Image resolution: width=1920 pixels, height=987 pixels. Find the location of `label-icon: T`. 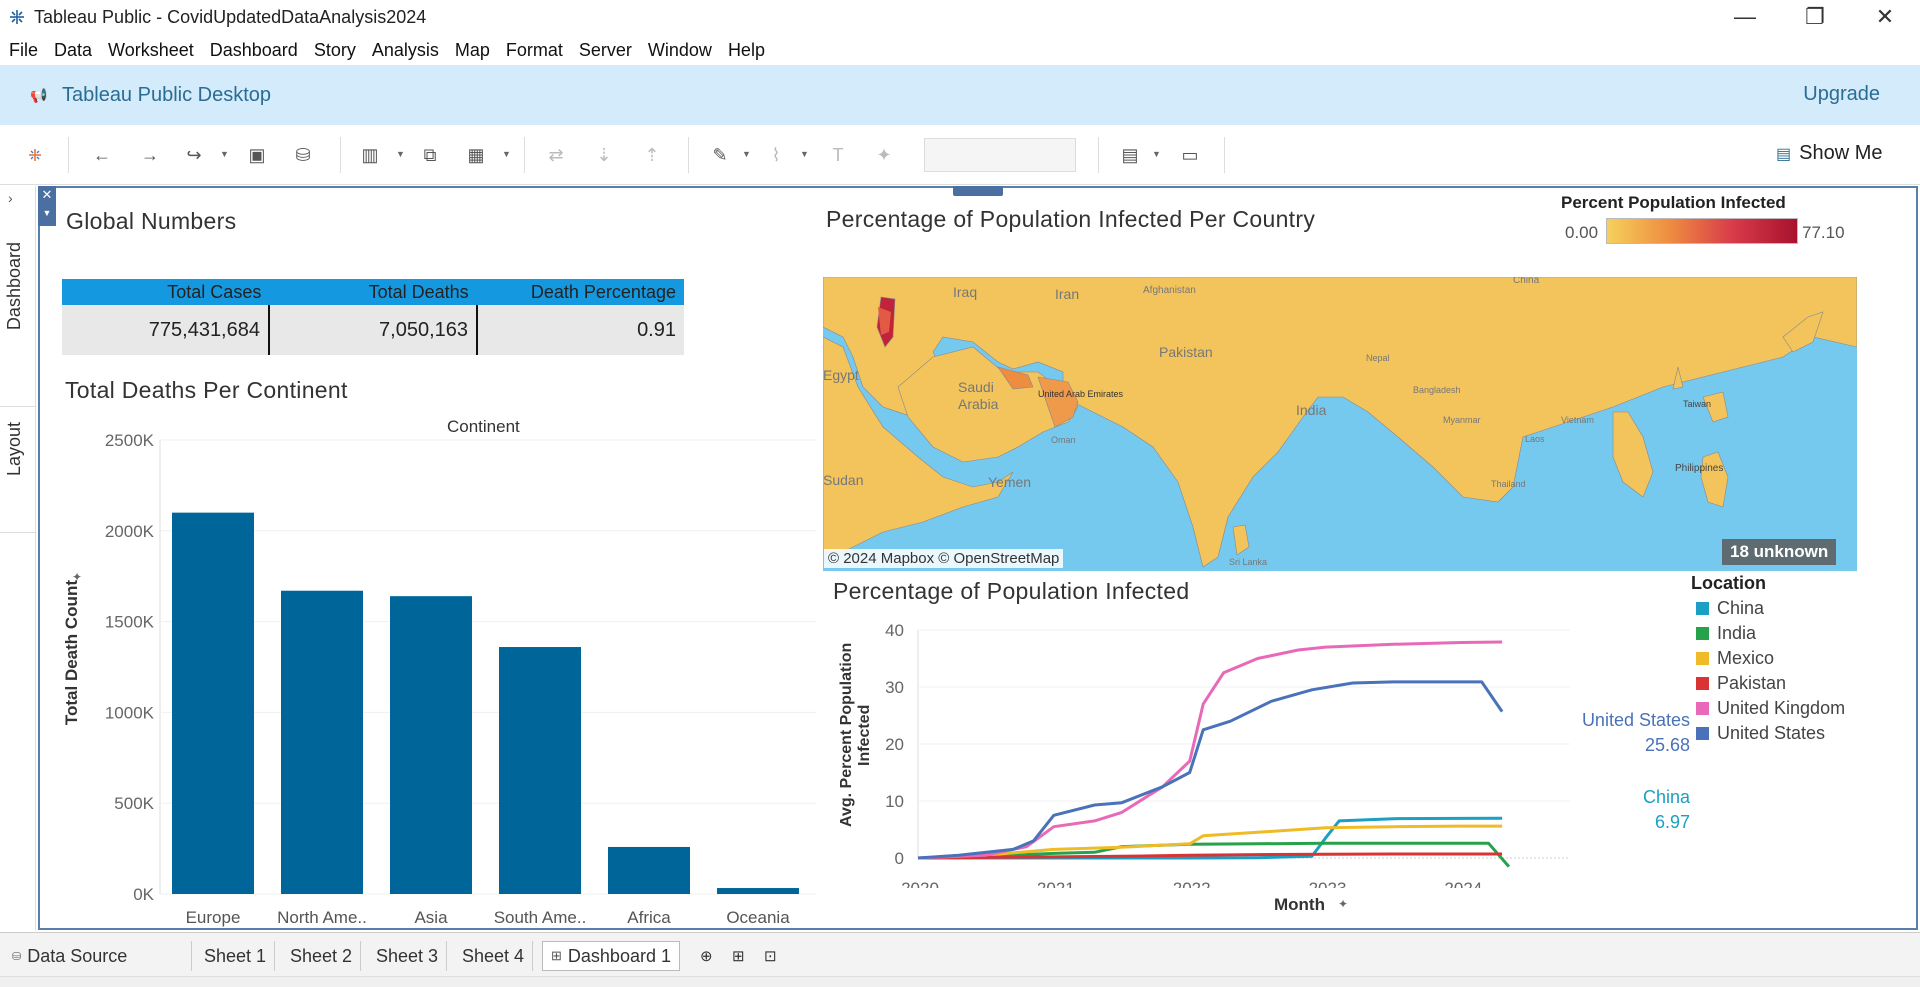

label-icon: T is located at coordinates (838, 154).